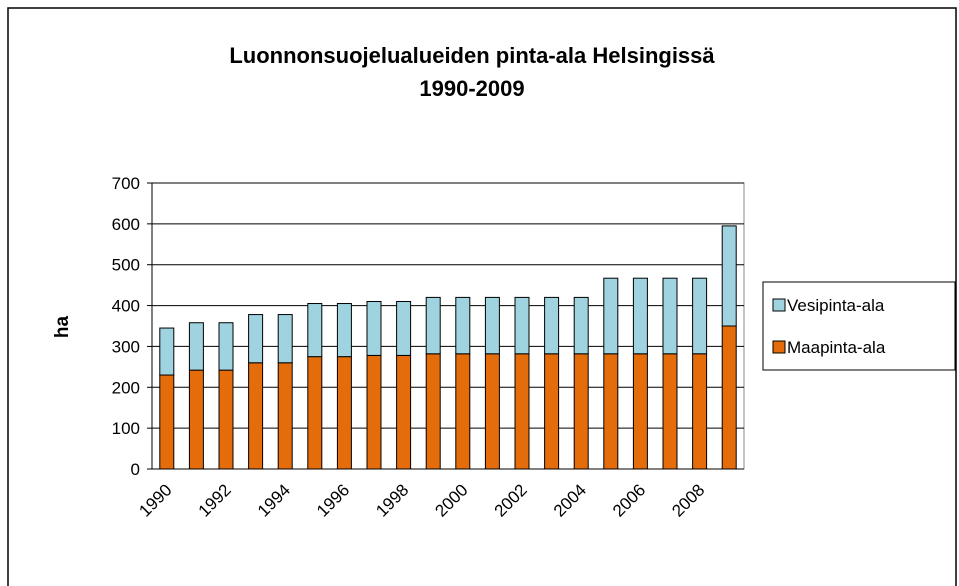 This screenshot has height=586, width=959. What do you see at coordinates (859, 326) in the screenshot?
I see `legend-box` at bounding box center [859, 326].